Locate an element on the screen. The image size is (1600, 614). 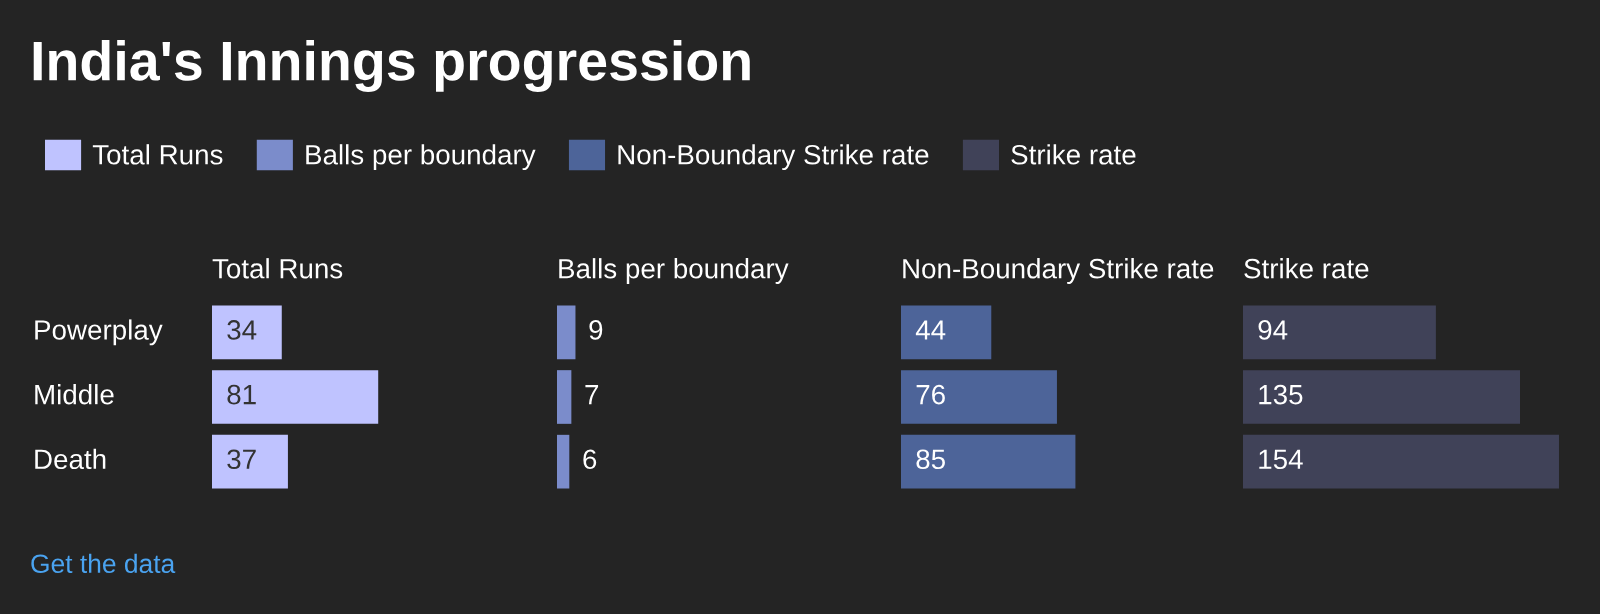
data-label: 37 is located at coordinates (241, 459).